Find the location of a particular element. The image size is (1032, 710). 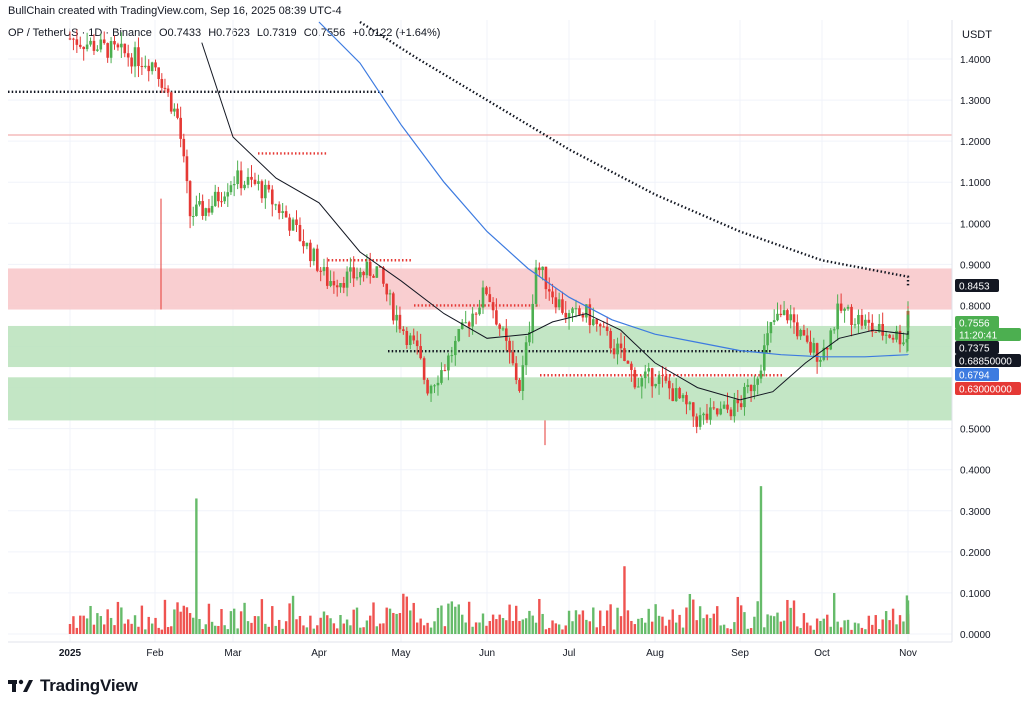

price-tick-label: 0.2000 is located at coordinates (975, 553).